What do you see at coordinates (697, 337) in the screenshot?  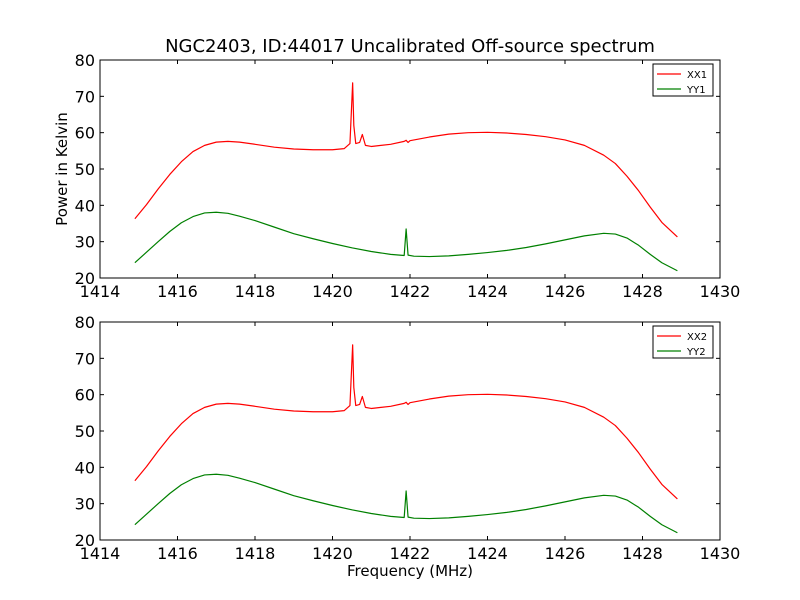 I see `legend-label-xx2: XX2` at bounding box center [697, 337].